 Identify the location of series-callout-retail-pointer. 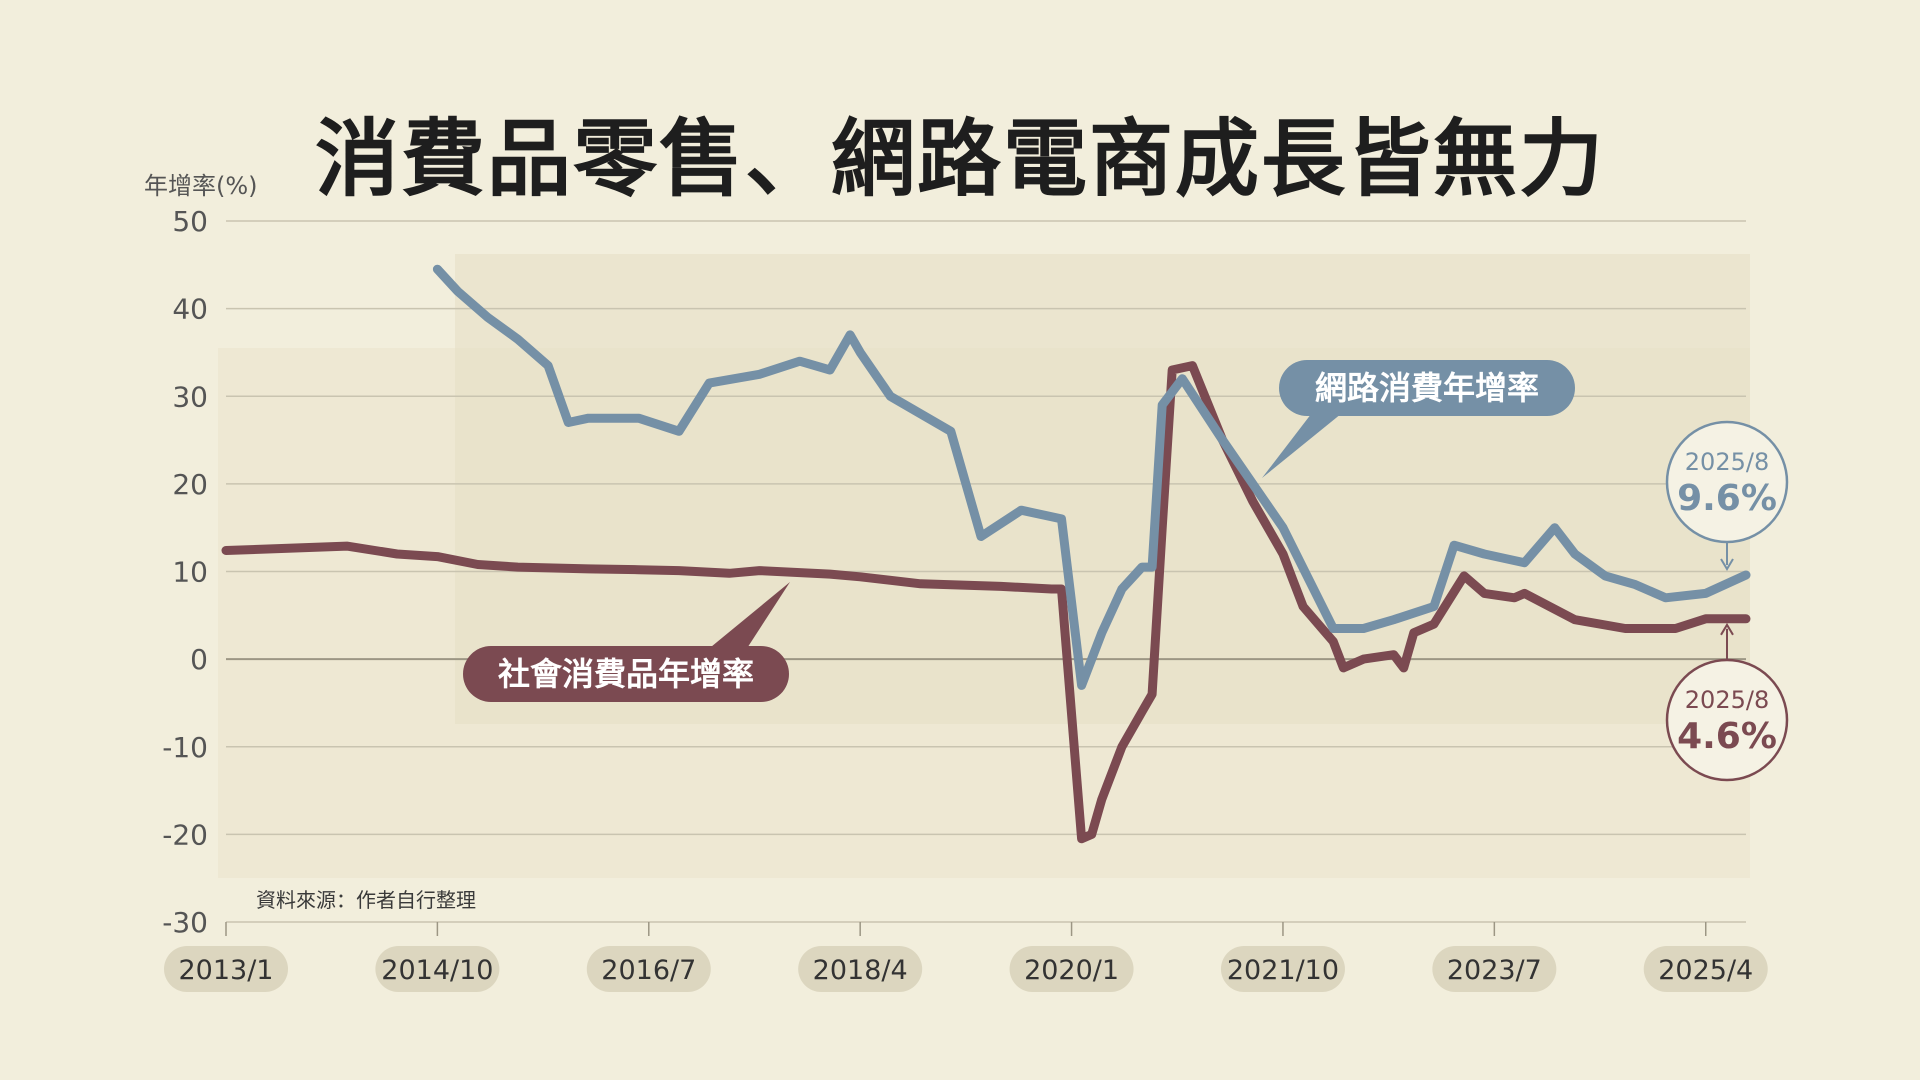
(745, 619).